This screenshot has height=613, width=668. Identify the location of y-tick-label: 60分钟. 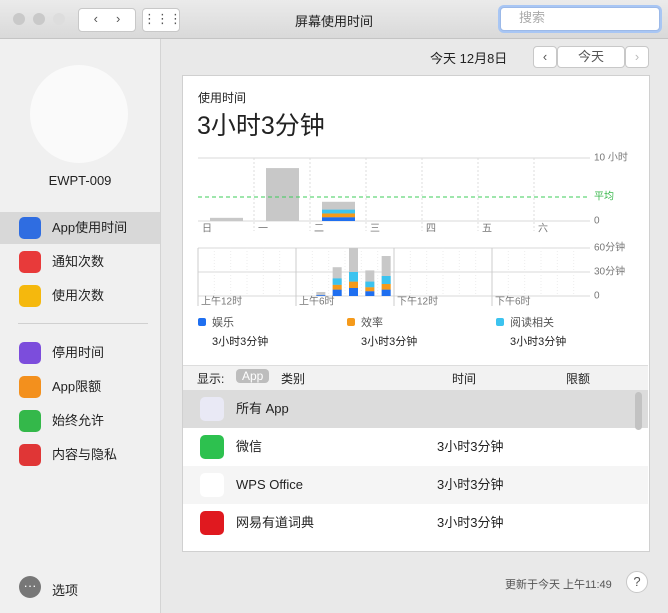
(609, 247).